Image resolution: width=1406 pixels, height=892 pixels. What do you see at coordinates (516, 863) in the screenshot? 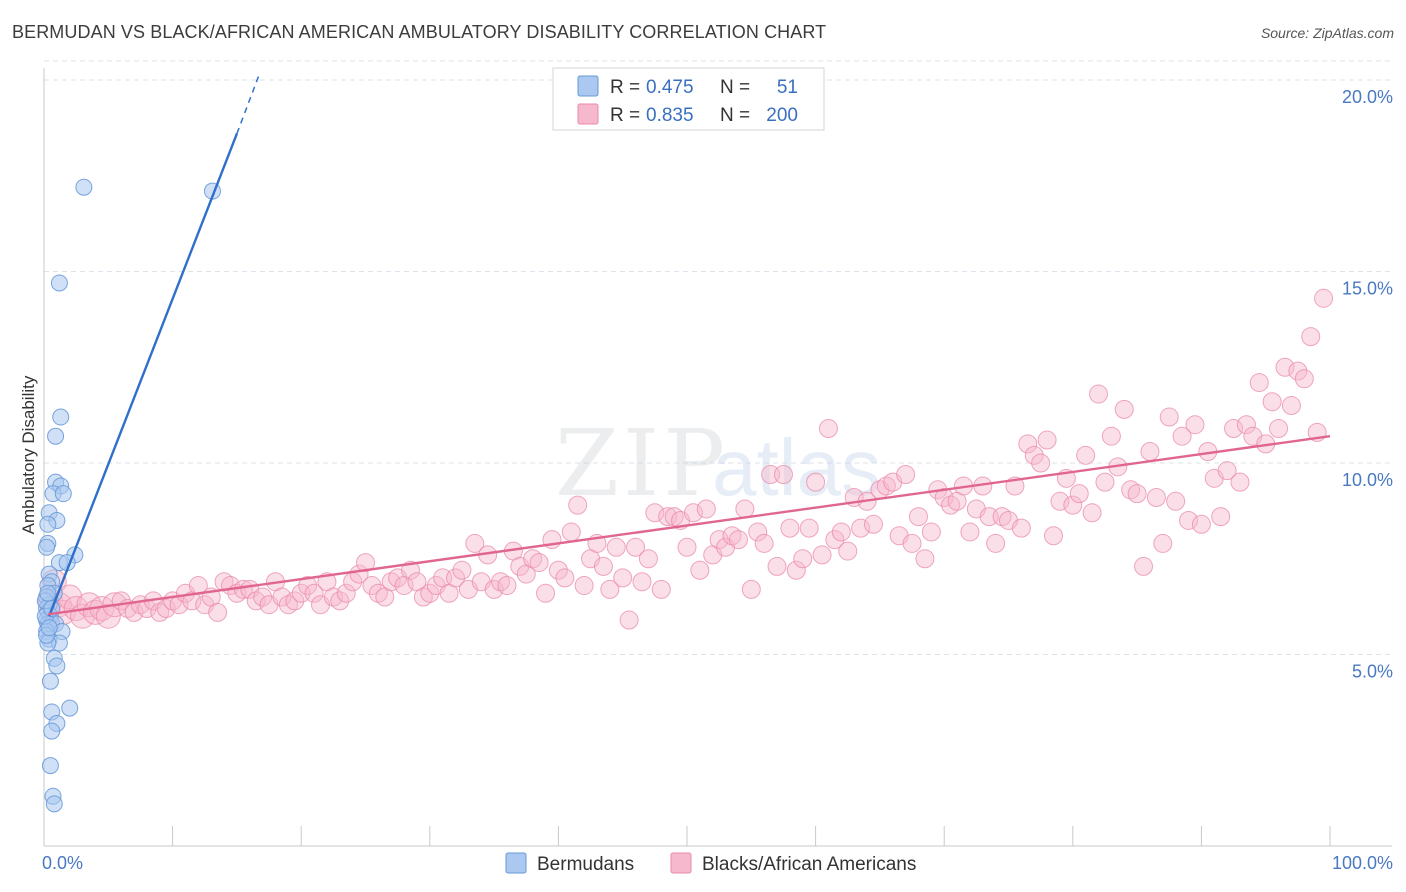
I see `bottom-legend-swatch-blue` at bounding box center [516, 863].